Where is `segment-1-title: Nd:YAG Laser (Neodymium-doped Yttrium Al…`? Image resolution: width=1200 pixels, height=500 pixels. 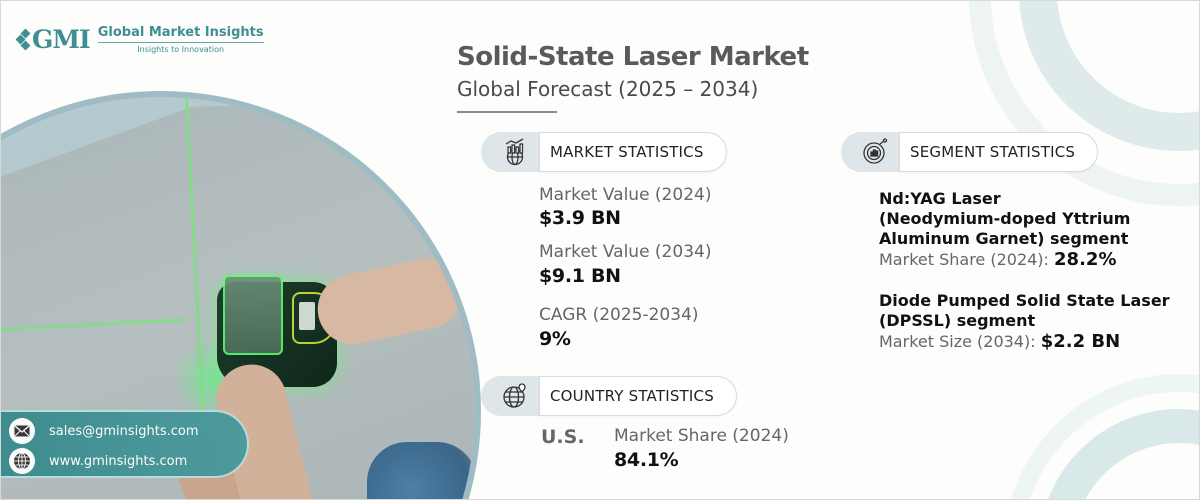
segment-1-title: Nd:YAG Laser (Neodymium-doped Yttrium Al… is located at coordinates (1004, 219).